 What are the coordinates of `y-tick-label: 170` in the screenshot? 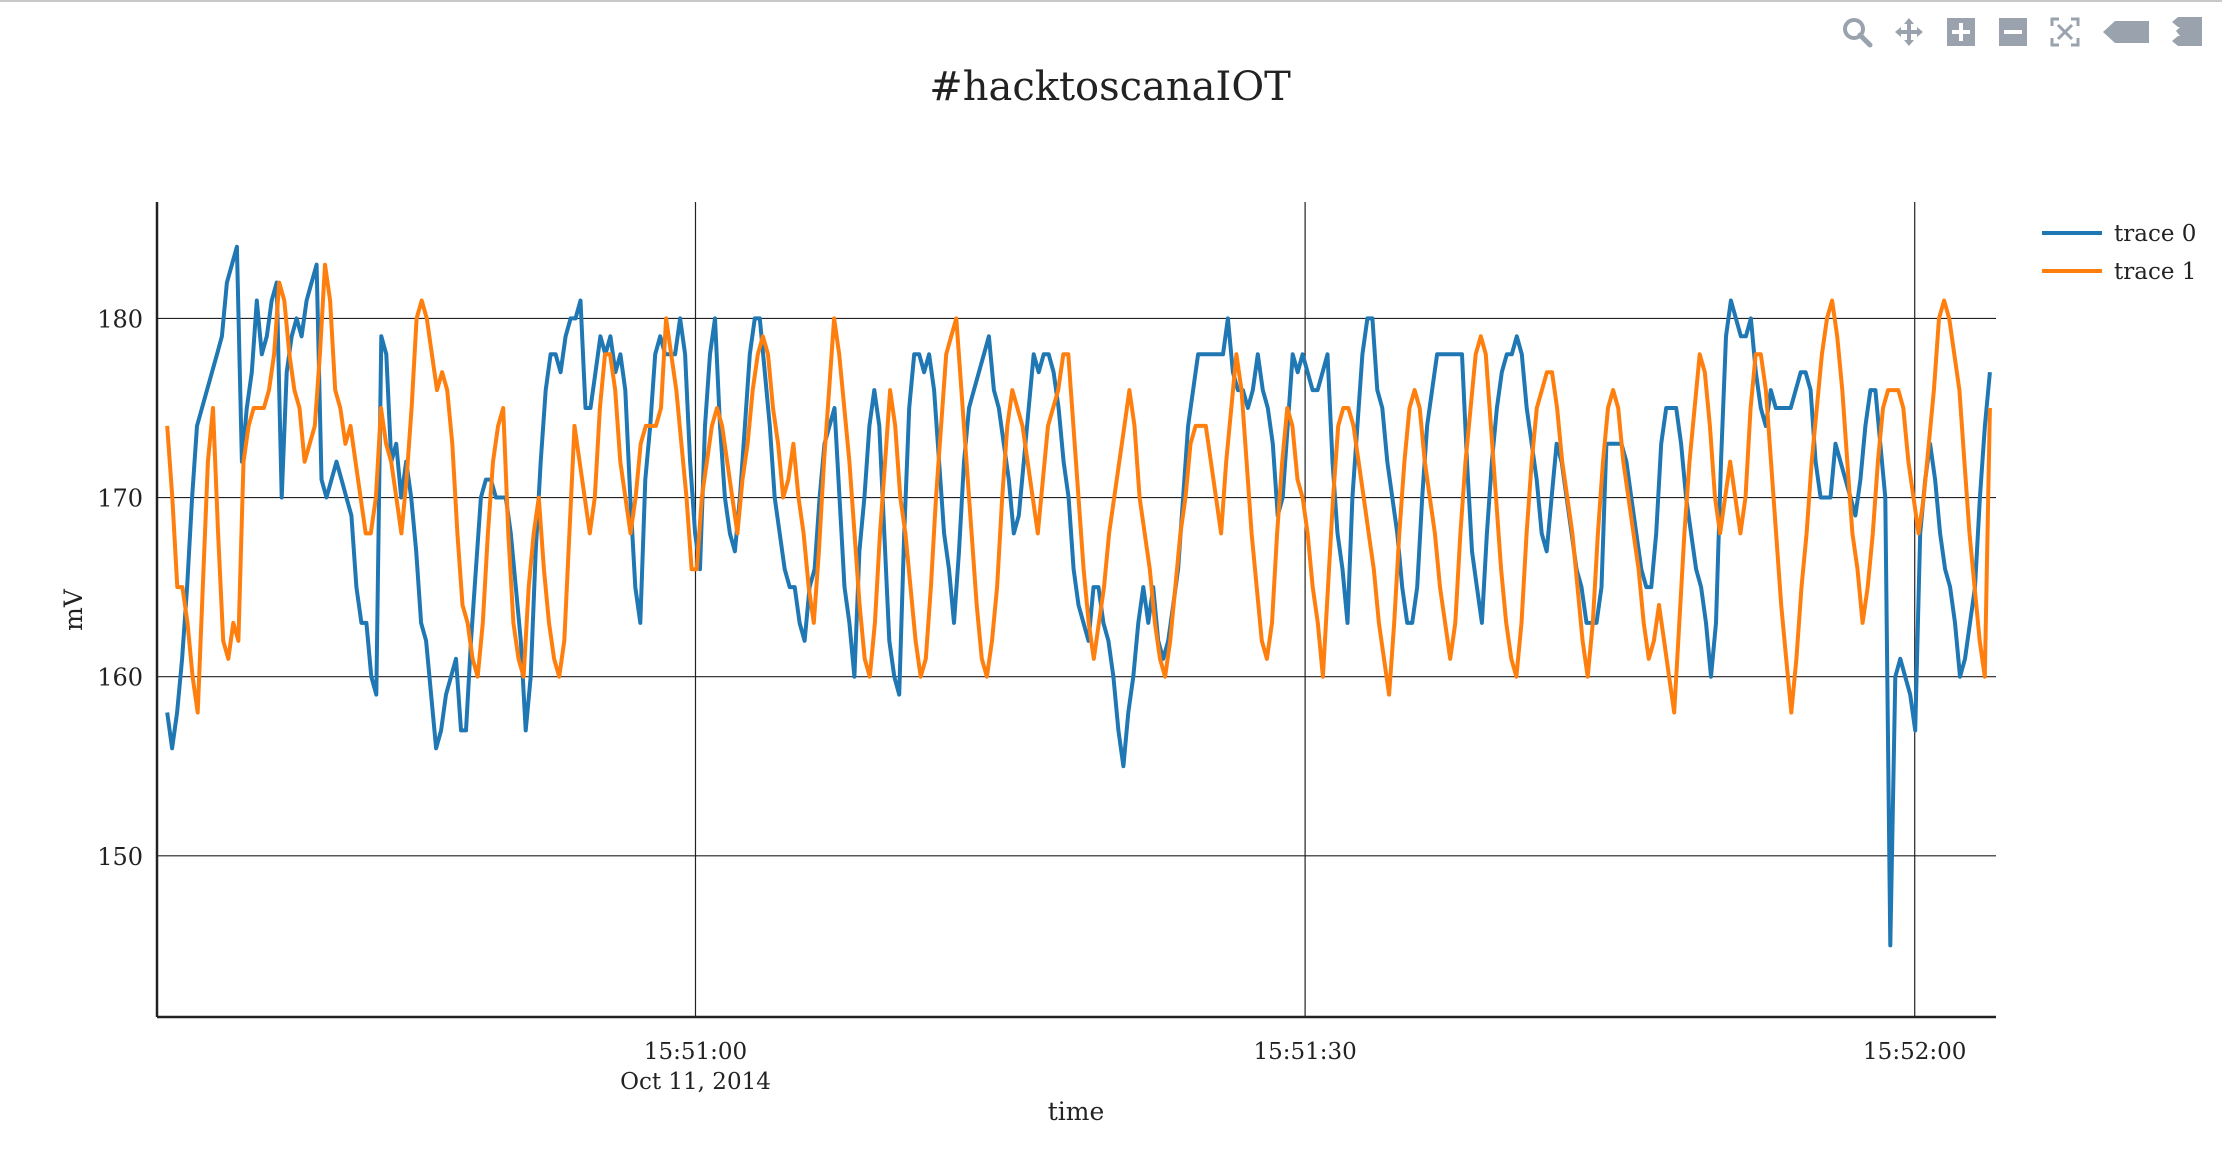 It's located at (120, 499).